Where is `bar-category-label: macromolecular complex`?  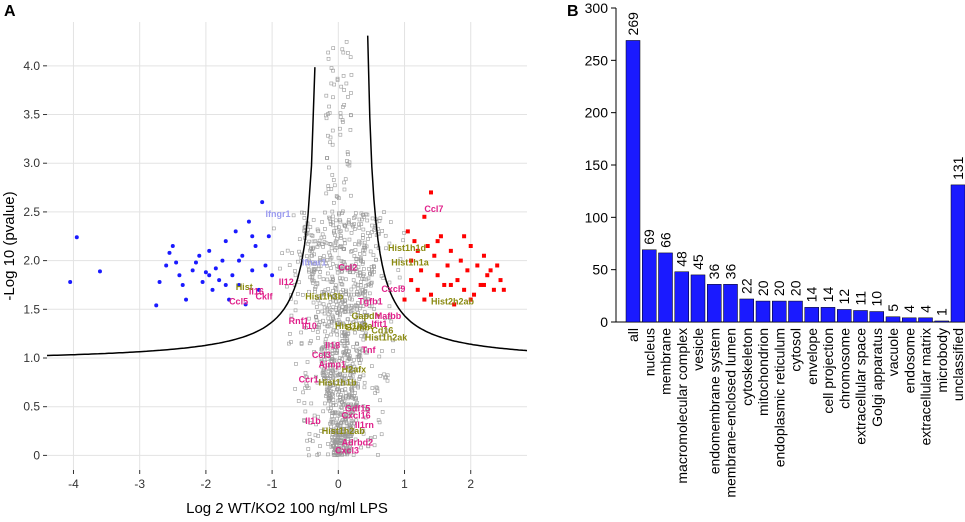 bar-category-label: macromolecular complex is located at coordinates (682, 406).